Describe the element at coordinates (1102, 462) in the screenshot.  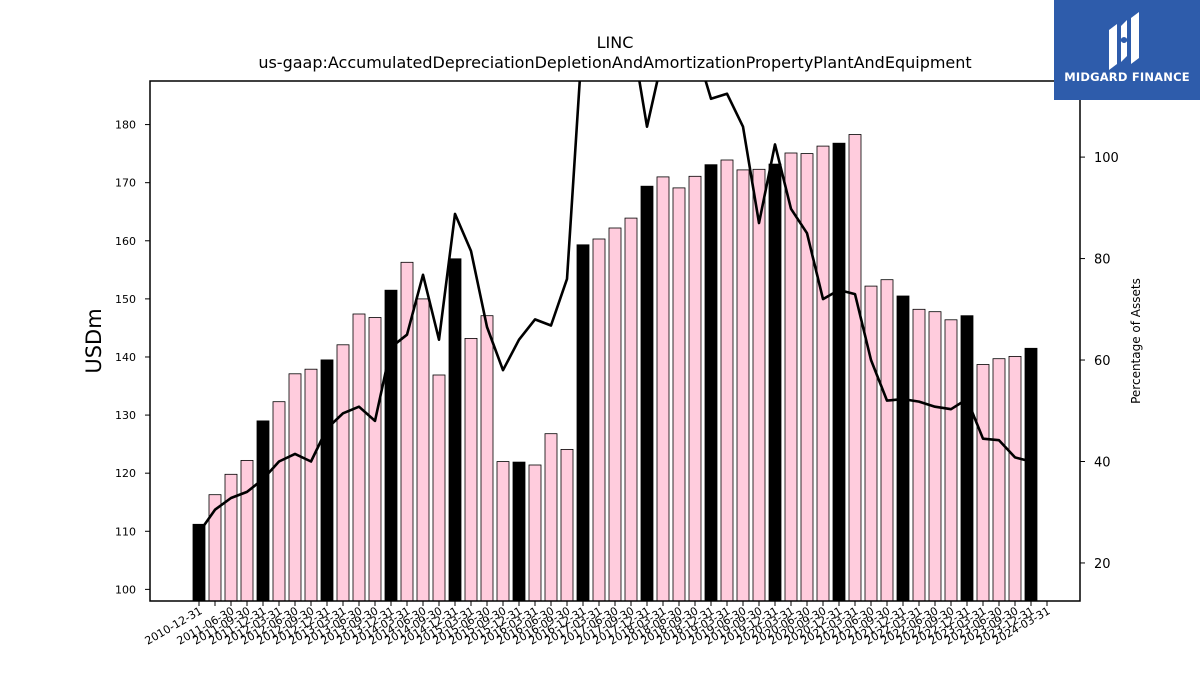
I see `y2-tick-label: 40` at that location.